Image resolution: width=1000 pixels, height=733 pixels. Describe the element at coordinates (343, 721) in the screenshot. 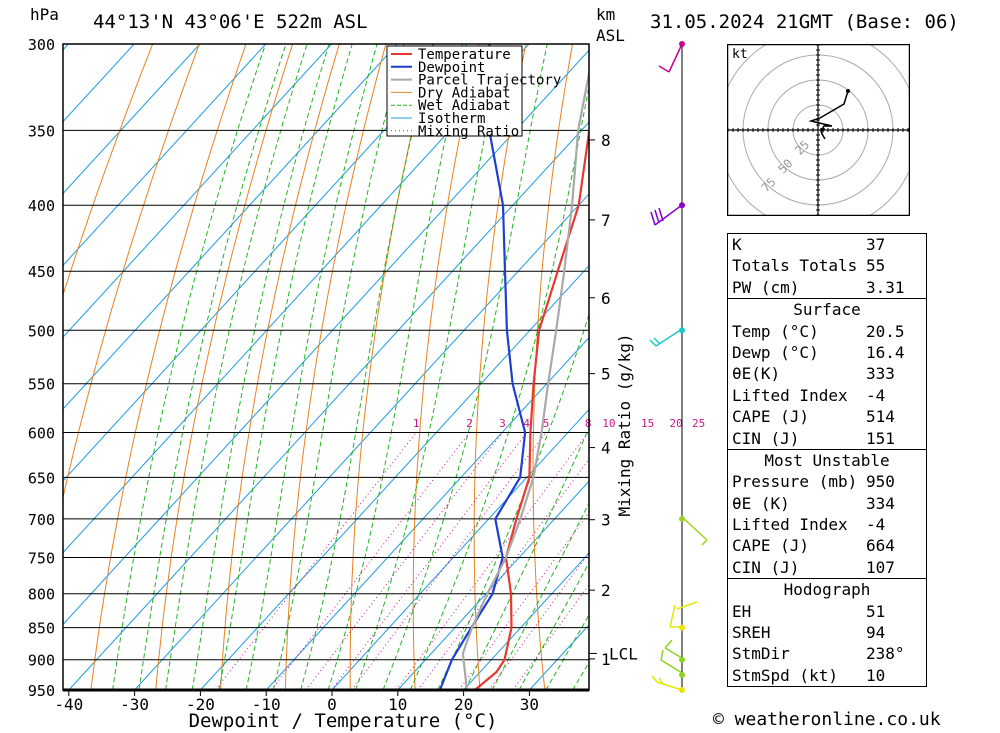

I see `x-axis-label: Dewpoint / Temperature (°C)` at that location.